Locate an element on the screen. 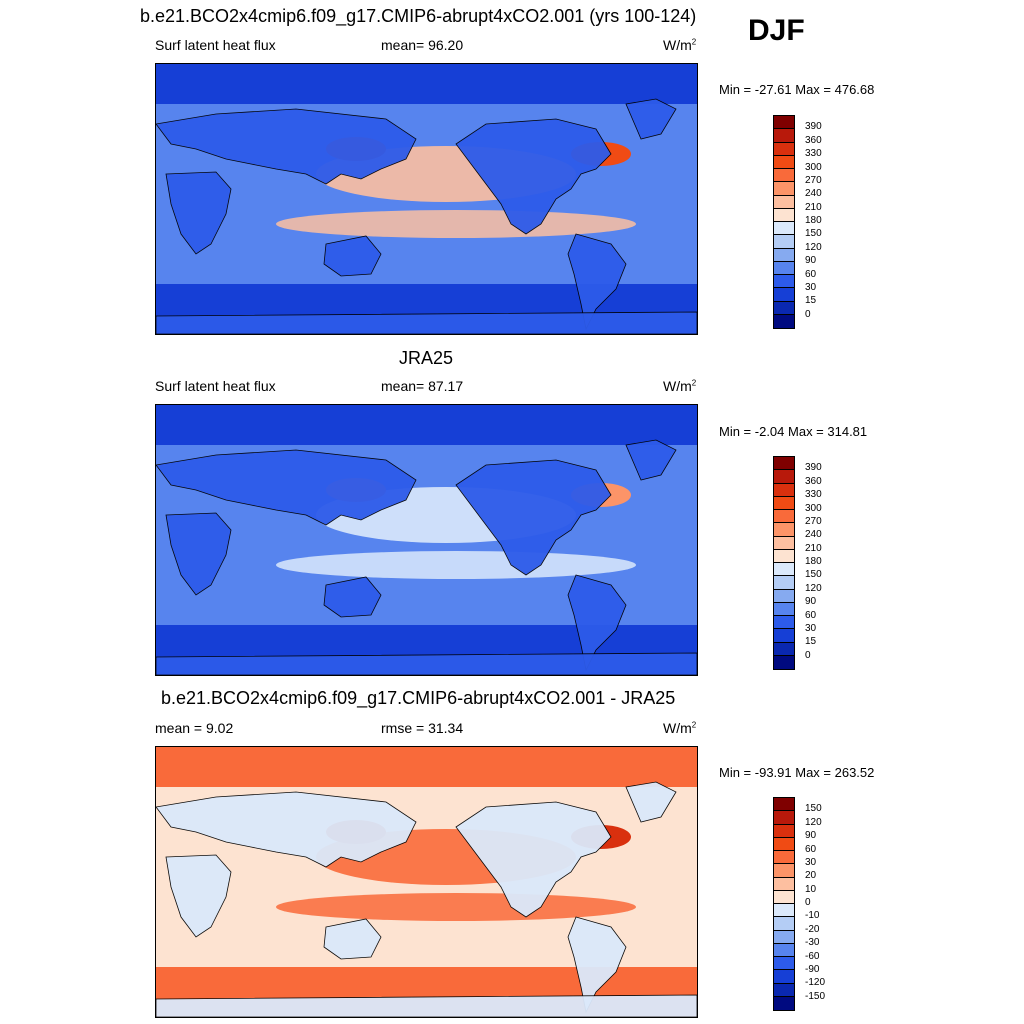  colorbar-tick-label: 390 is located at coordinates (813, 127).